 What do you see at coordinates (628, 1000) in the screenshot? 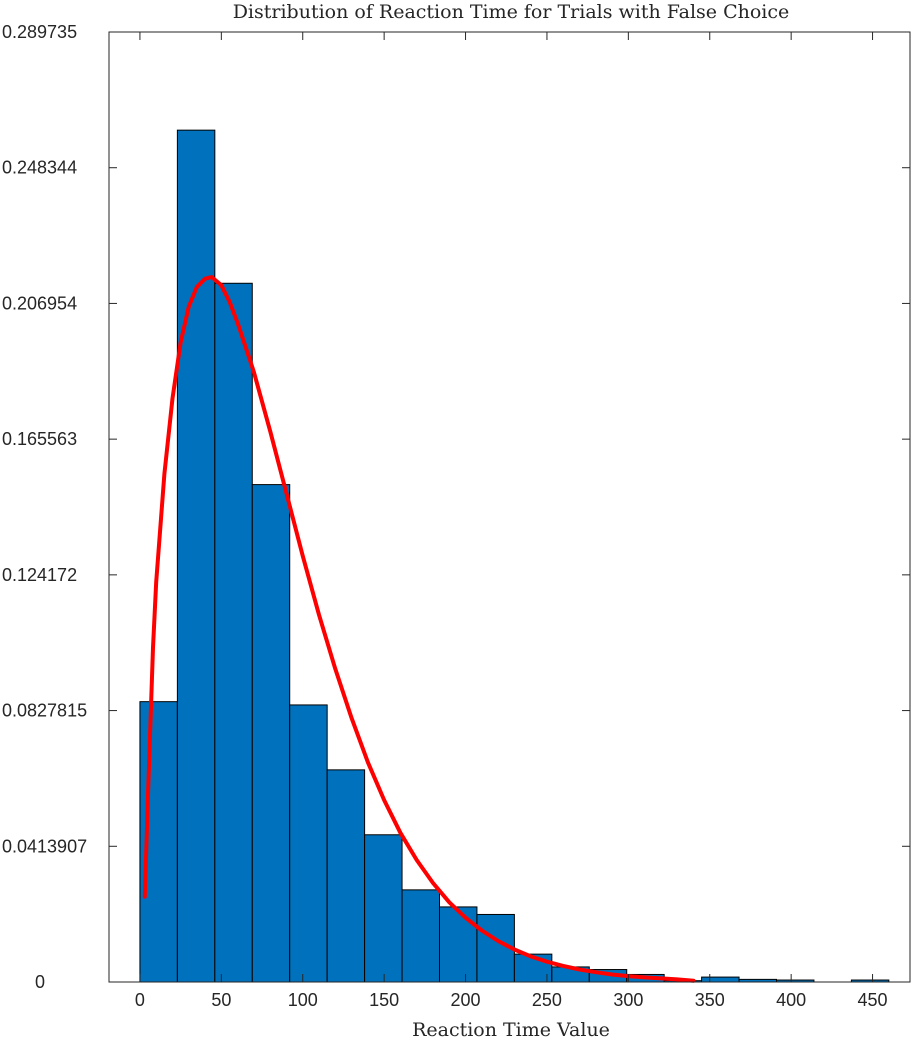
I see `x-tick-label: 300` at bounding box center [628, 1000].